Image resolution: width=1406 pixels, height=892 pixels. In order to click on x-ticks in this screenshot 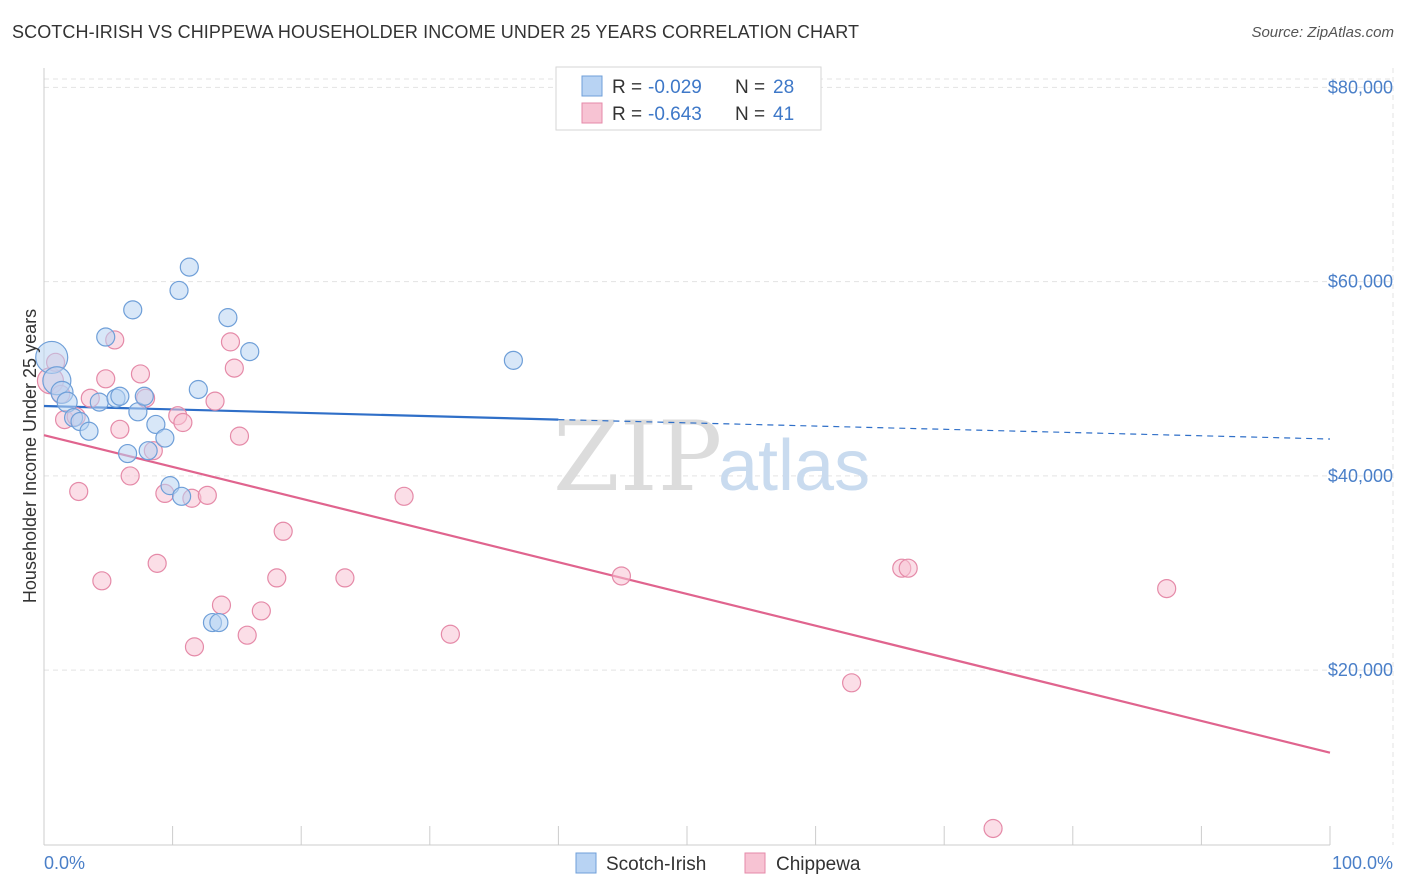, I will do `click(751, 835)`.